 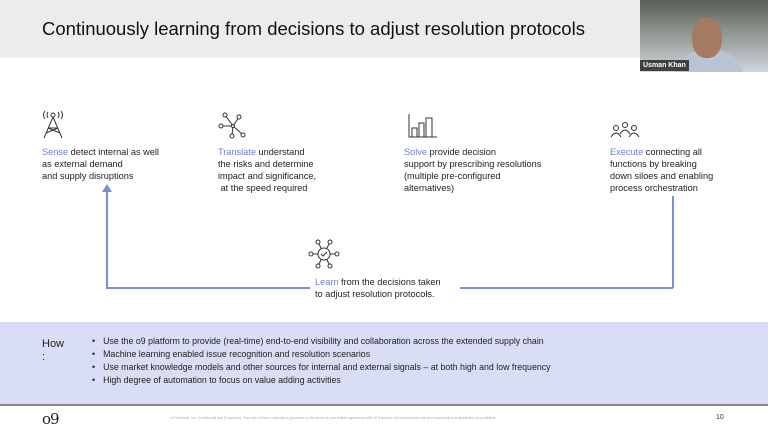 What do you see at coordinates (266, 164) in the screenshot?
I see `step-text: the risks and determine` at bounding box center [266, 164].